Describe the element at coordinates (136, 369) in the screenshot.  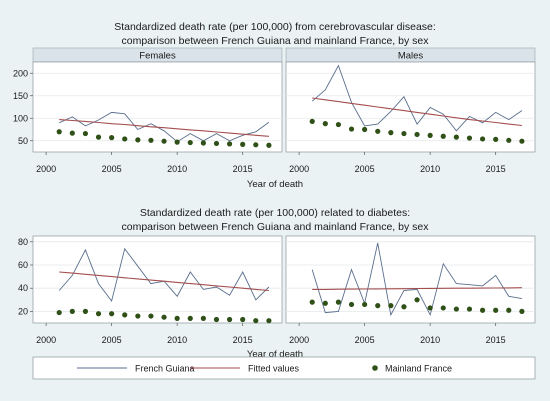
I see `legend-item: French Guiana` at that location.